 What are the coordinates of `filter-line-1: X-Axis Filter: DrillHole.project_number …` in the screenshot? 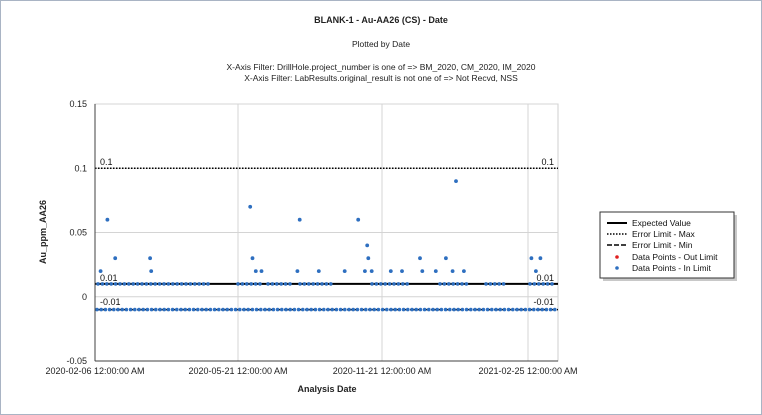 It's located at (381, 67).